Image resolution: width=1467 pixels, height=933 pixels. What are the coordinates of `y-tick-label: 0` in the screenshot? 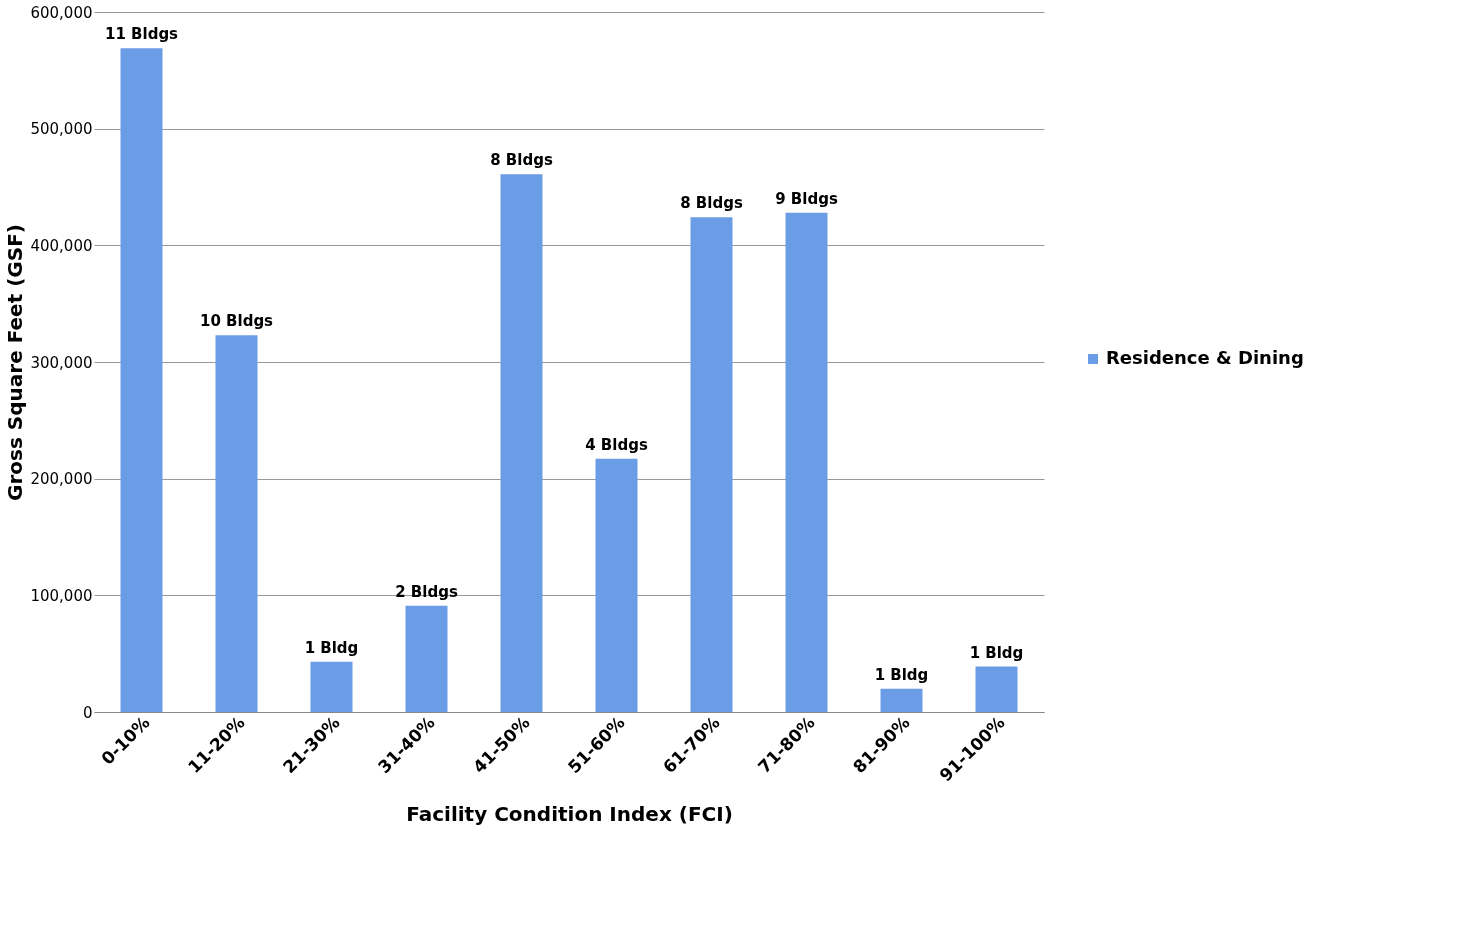 It's located at (87, 712).